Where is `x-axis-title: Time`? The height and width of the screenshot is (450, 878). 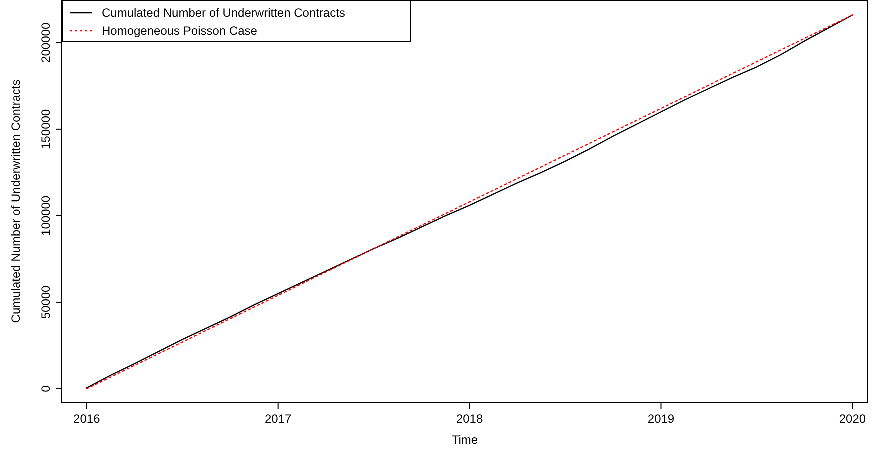 x-axis-title: Time is located at coordinates (465, 440).